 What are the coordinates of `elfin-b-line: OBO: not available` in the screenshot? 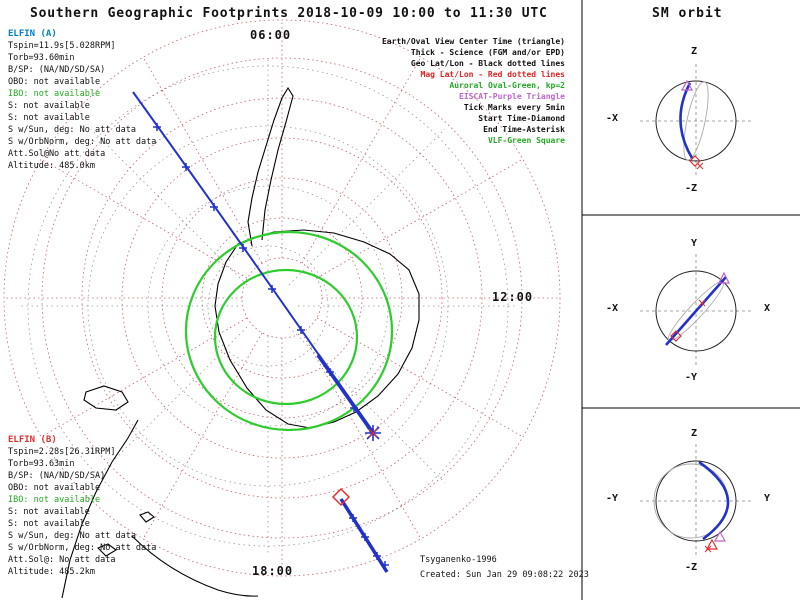 It's located at (54, 488).